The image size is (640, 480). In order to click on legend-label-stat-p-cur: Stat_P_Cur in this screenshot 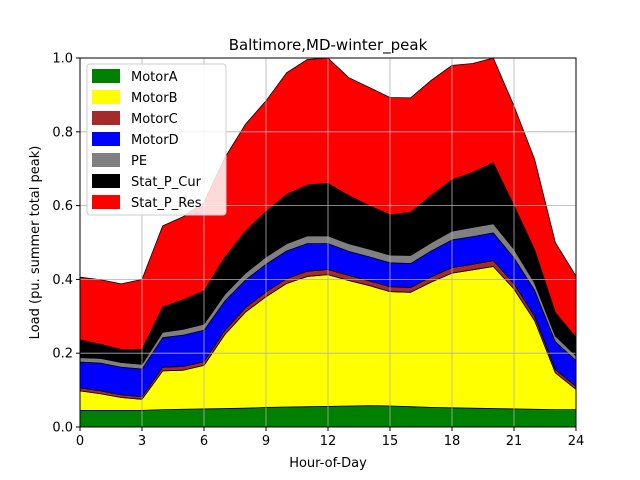, I will do `click(166, 182)`.